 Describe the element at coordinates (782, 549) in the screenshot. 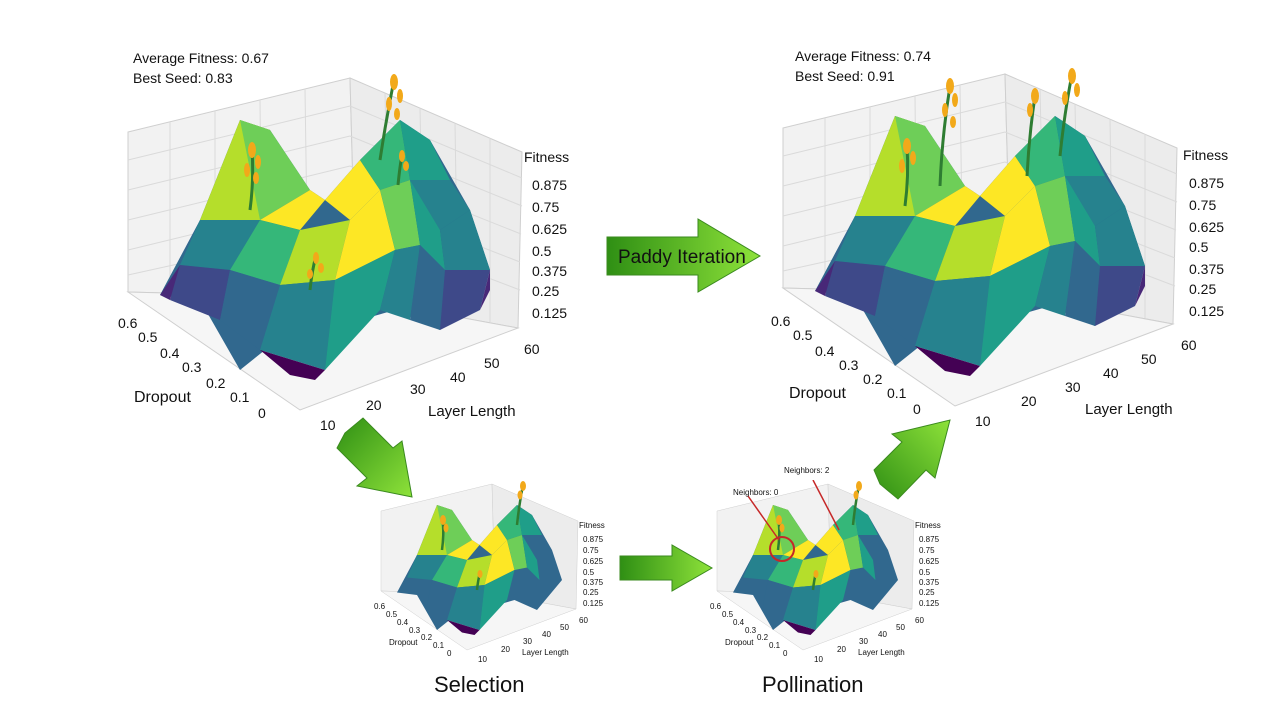

I see `neighborhood-circle` at that location.